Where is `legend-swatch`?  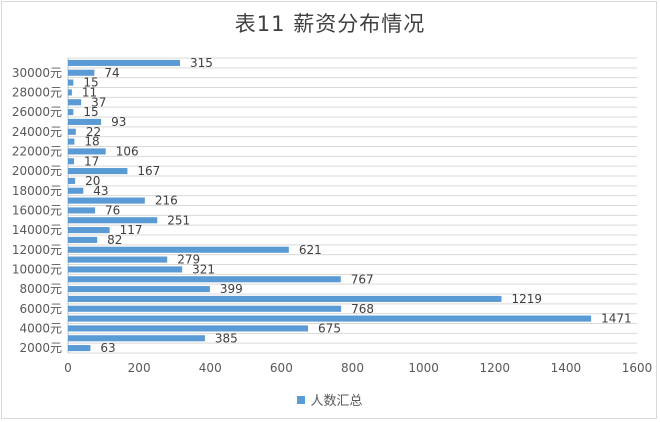
legend-swatch is located at coordinates (301, 400).